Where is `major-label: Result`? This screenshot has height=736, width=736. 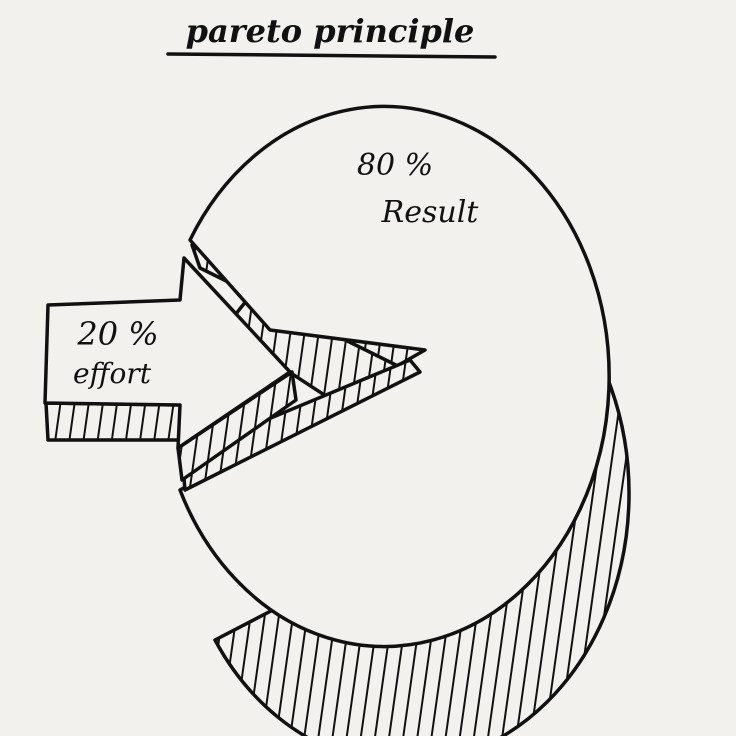
major-label: Result is located at coordinates (430, 212).